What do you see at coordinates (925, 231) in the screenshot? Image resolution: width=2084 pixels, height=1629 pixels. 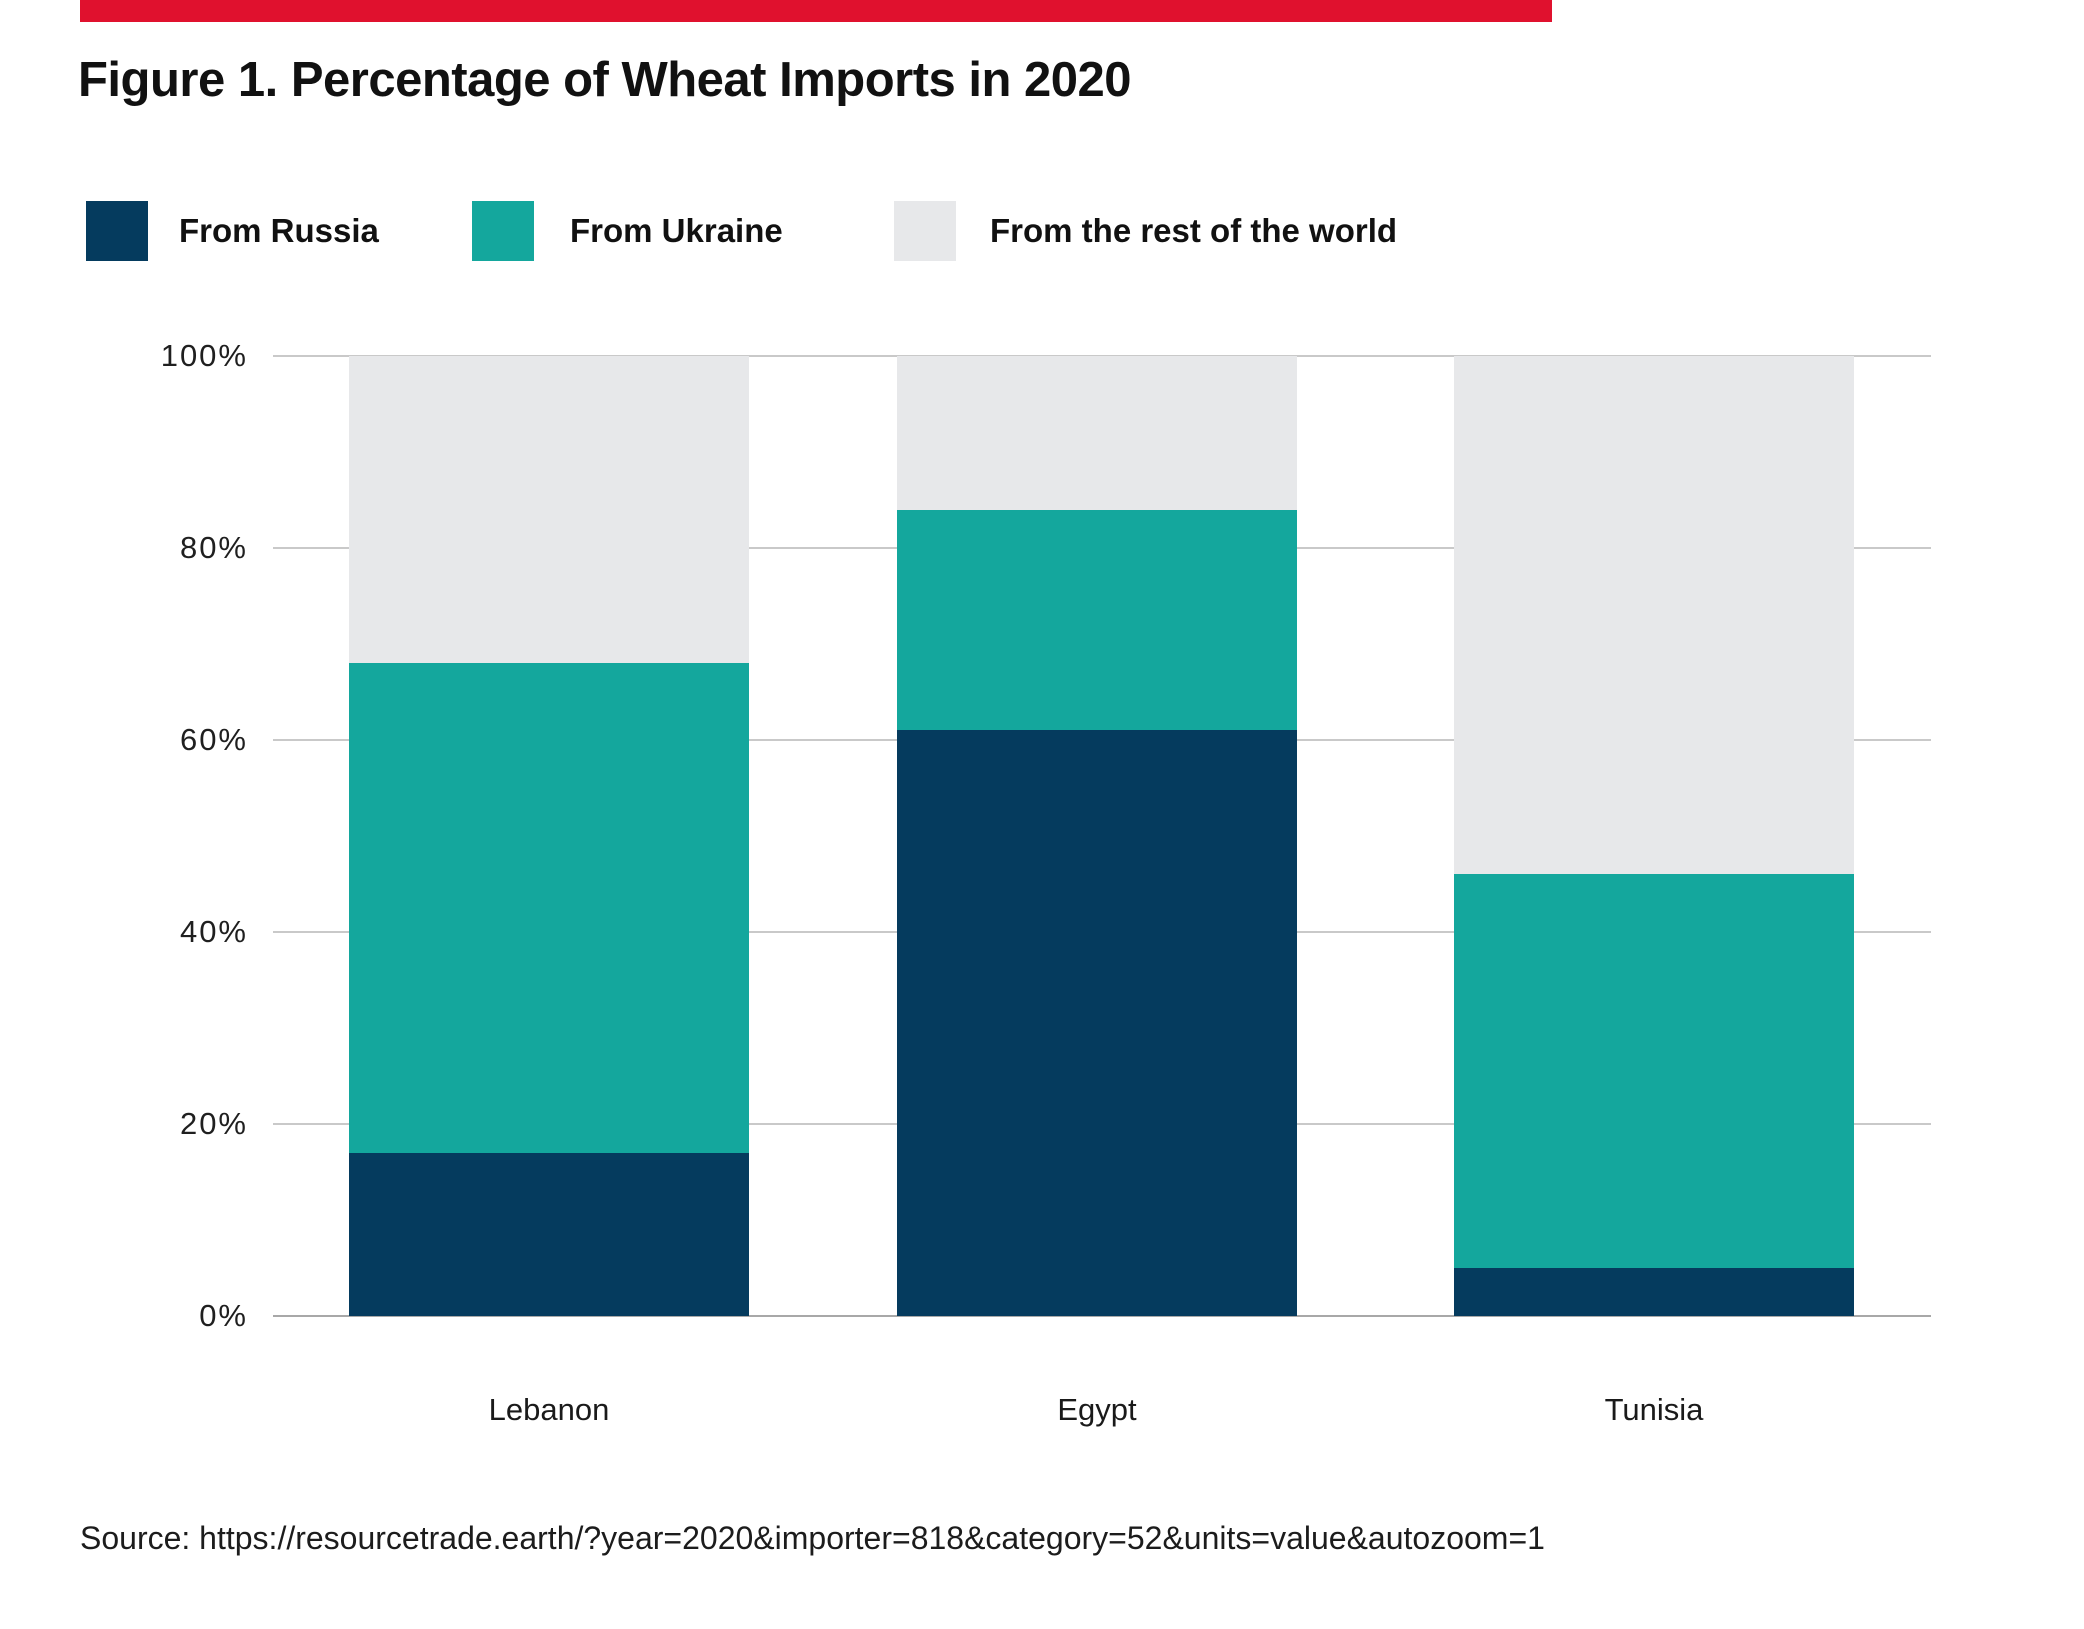 I see `legend-swatch-rest-of-world` at bounding box center [925, 231].